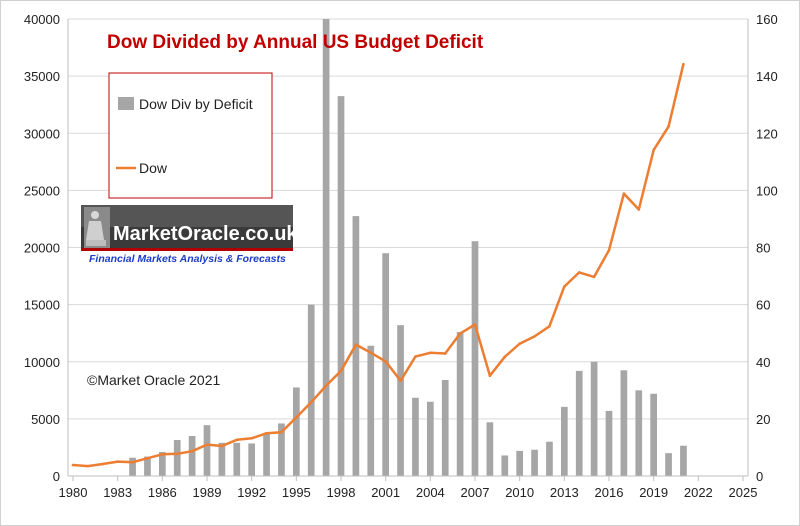 This screenshot has height=526, width=800. Describe the element at coordinates (190, 135) in the screenshot. I see `legend-box` at that location.